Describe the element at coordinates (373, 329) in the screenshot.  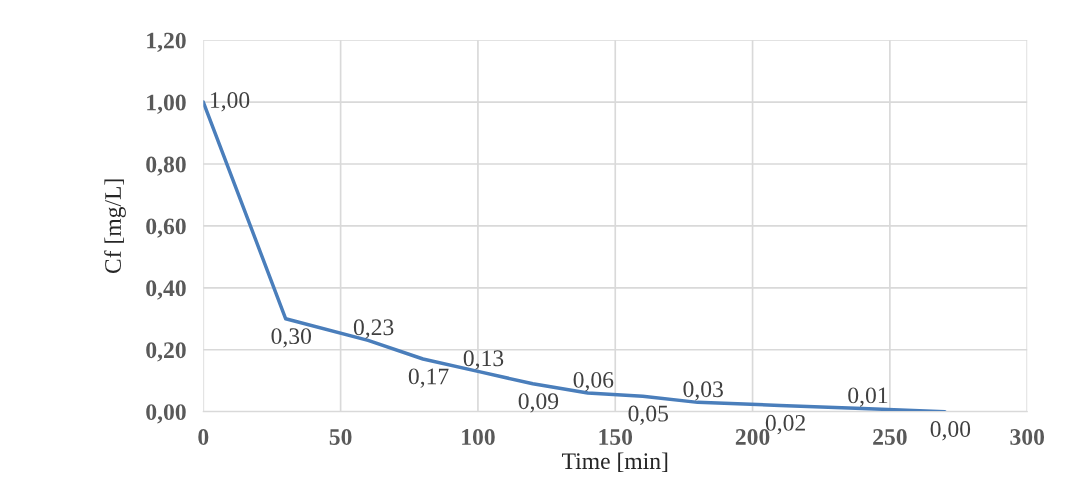
I see `data-label: 0,23` at that location.